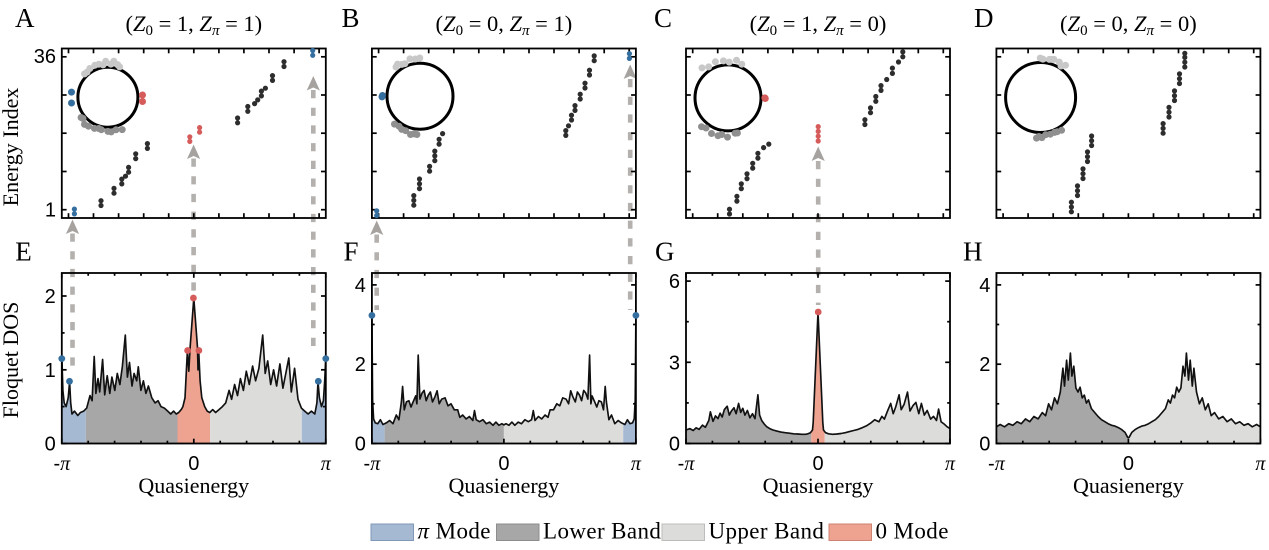 The width and height of the screenshot is (1269, 550). What do you see at coordinates (25, 18) in the screenshot?
I see `svg-text: A` at bounding box center [25, 18].